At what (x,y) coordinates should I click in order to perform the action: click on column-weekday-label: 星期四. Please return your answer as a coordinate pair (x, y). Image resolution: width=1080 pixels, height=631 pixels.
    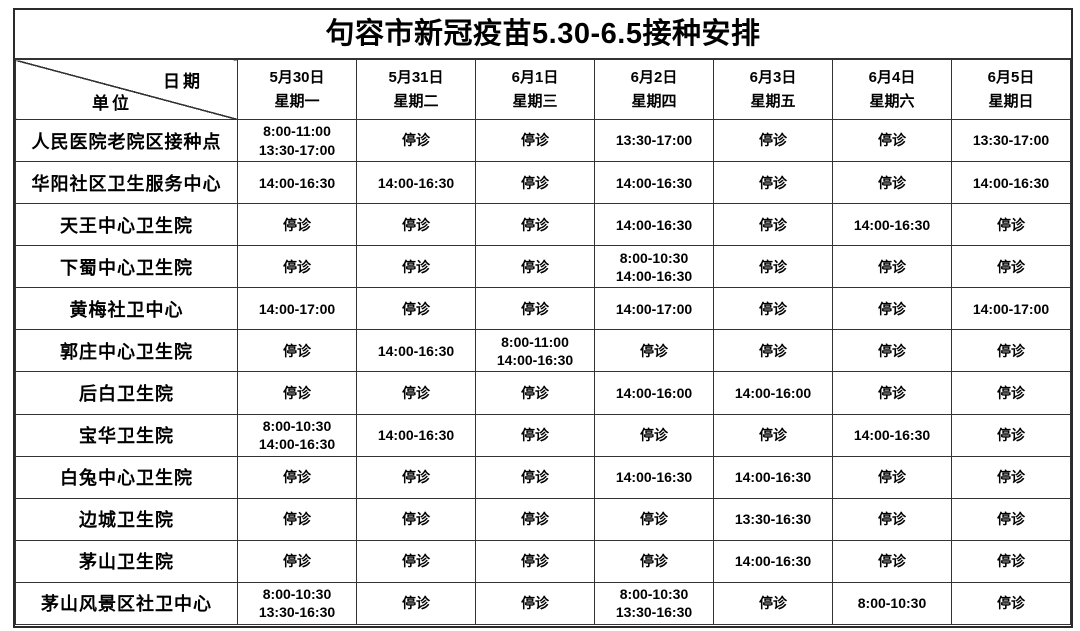
    Looking at the image, I should click on (654, 101).